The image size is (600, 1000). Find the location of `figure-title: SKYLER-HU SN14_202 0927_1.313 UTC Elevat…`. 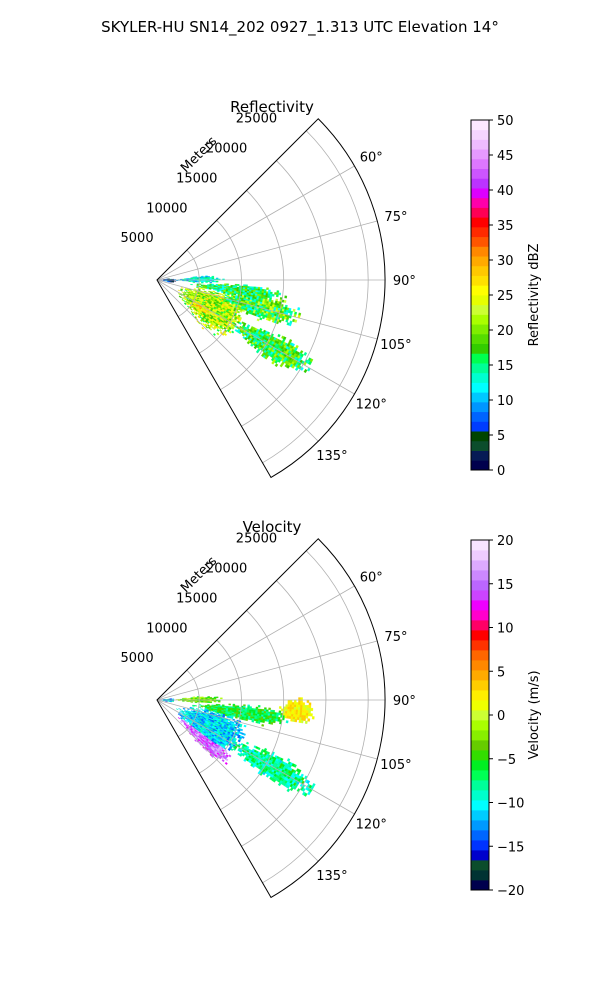

figure-title: SKYLER-HU SN14_202 0927_1.313 UTC Elevat… is located at coordinates (300, 27).